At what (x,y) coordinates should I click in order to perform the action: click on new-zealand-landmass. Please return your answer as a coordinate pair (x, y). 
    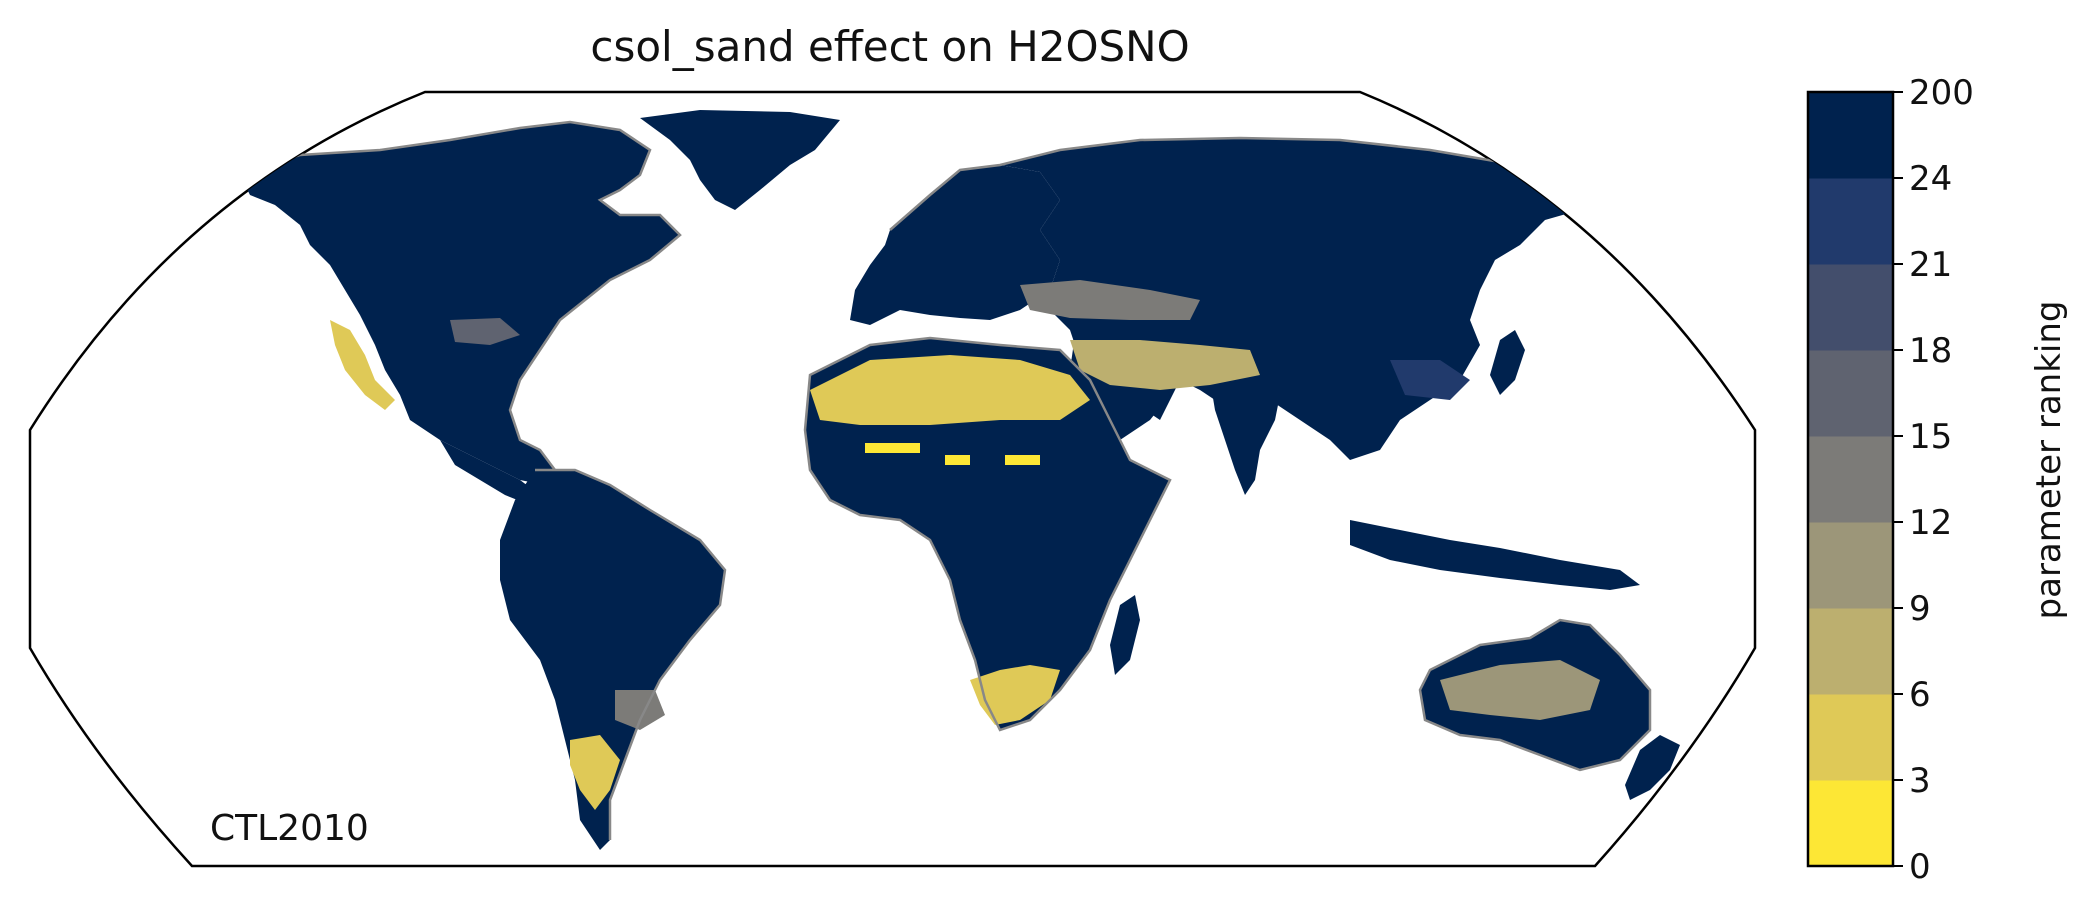
    Looking at the image, I should click on (1652, 767).